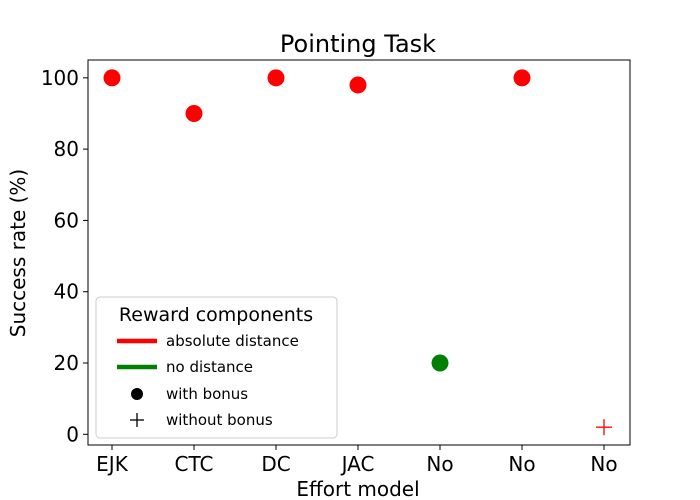 This screenshot has width=700, height=500. Describe the element at coordinates (66, 149) in the screenshot. I see `y-tick-label: 80` at that location.